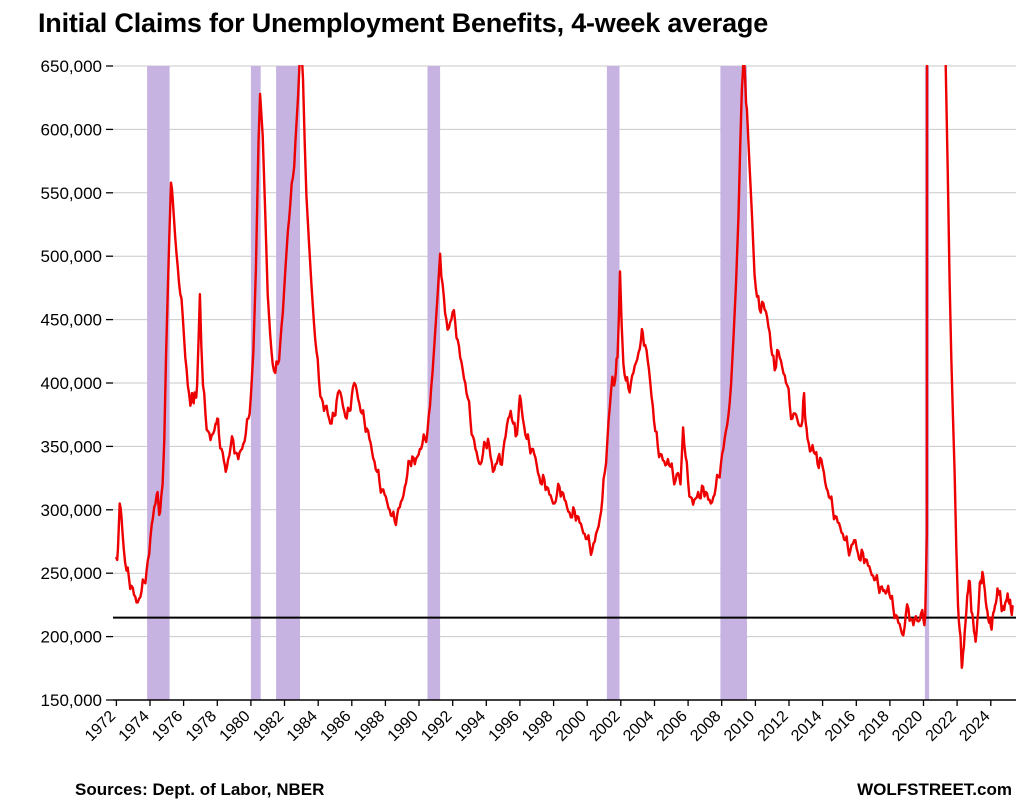 This screenshot has width=1022, height=806. Describe the element at coordinates (71, 256) in the screenshot. I see `y-tick-label: 500,000` at that location.